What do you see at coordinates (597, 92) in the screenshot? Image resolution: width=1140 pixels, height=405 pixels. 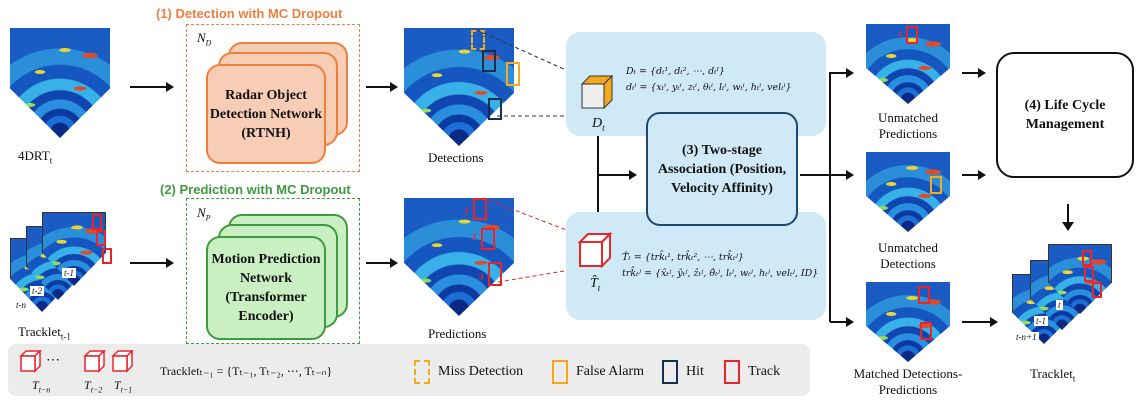 I see `detection-cube-icon` at bounding box center [597, 92].